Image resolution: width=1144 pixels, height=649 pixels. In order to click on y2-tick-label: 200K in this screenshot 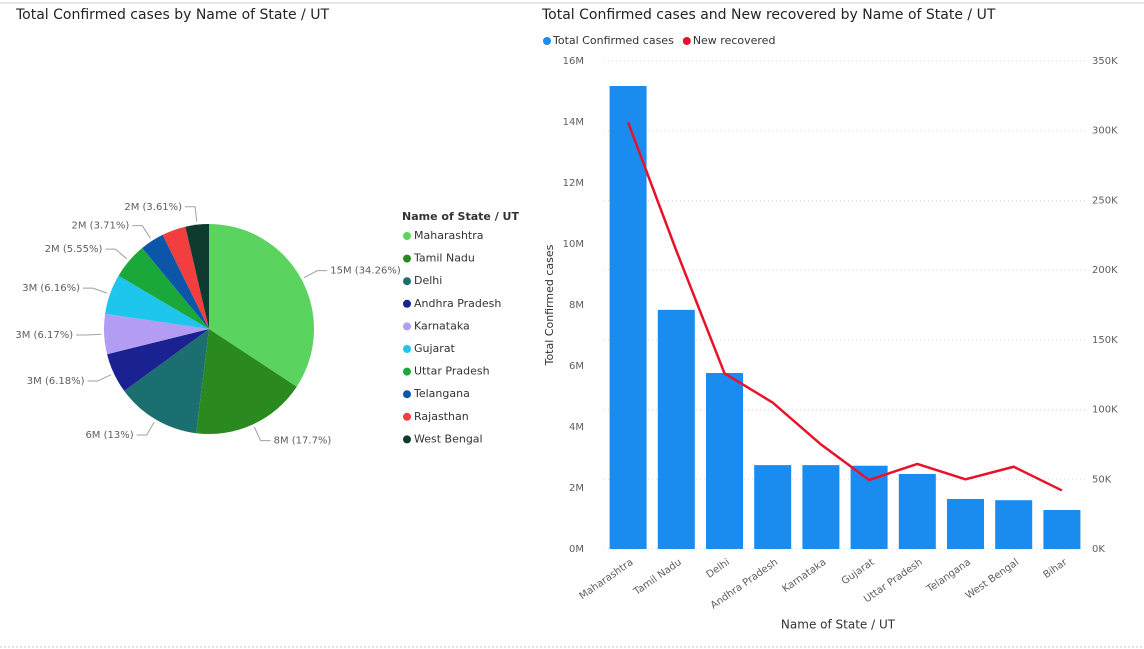, I will do `click(1105, 270)`.